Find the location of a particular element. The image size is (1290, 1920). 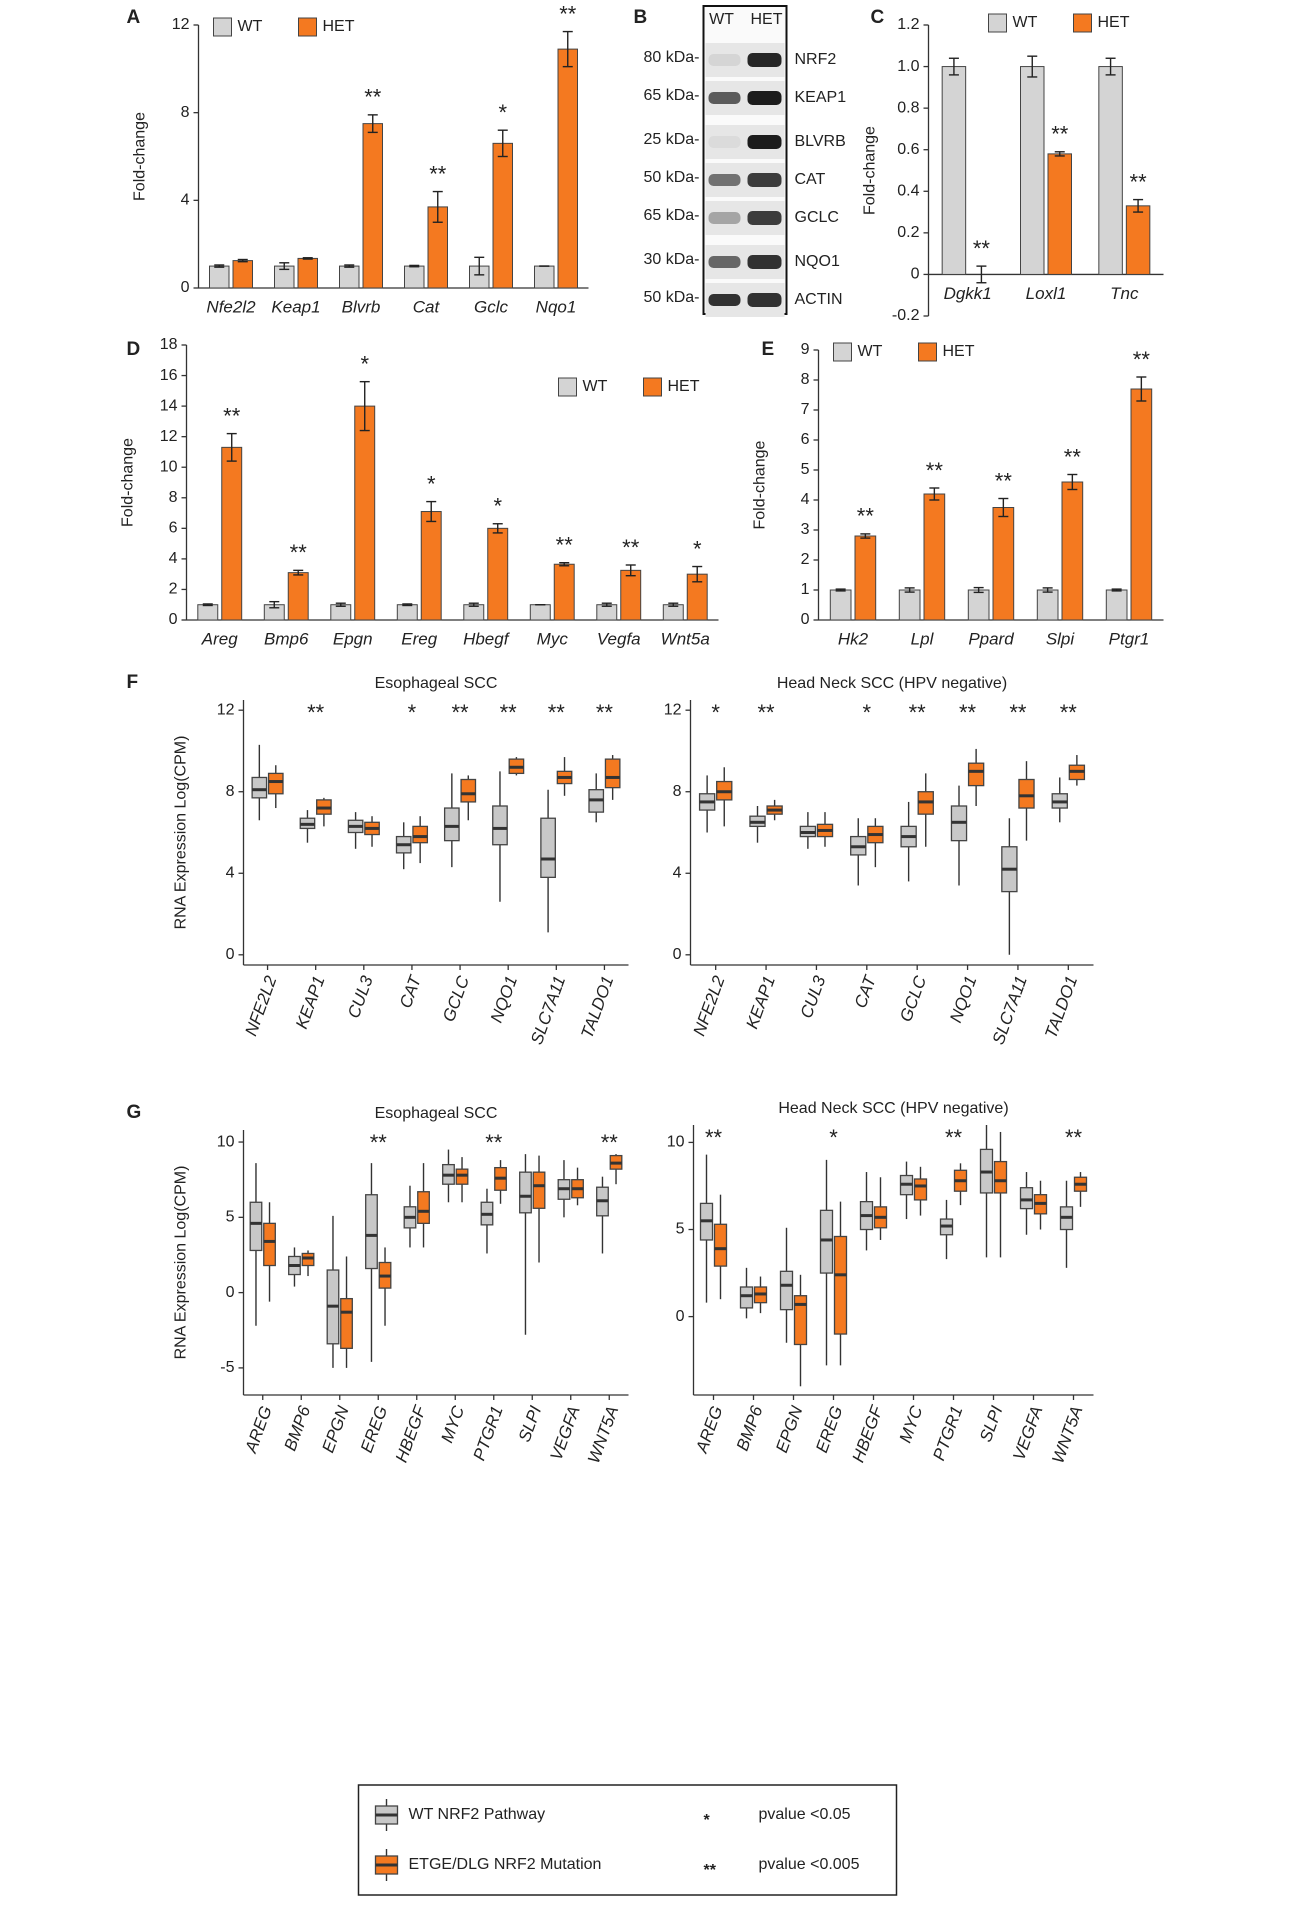

protein-label: CAT is located at coordinates (810, 179).